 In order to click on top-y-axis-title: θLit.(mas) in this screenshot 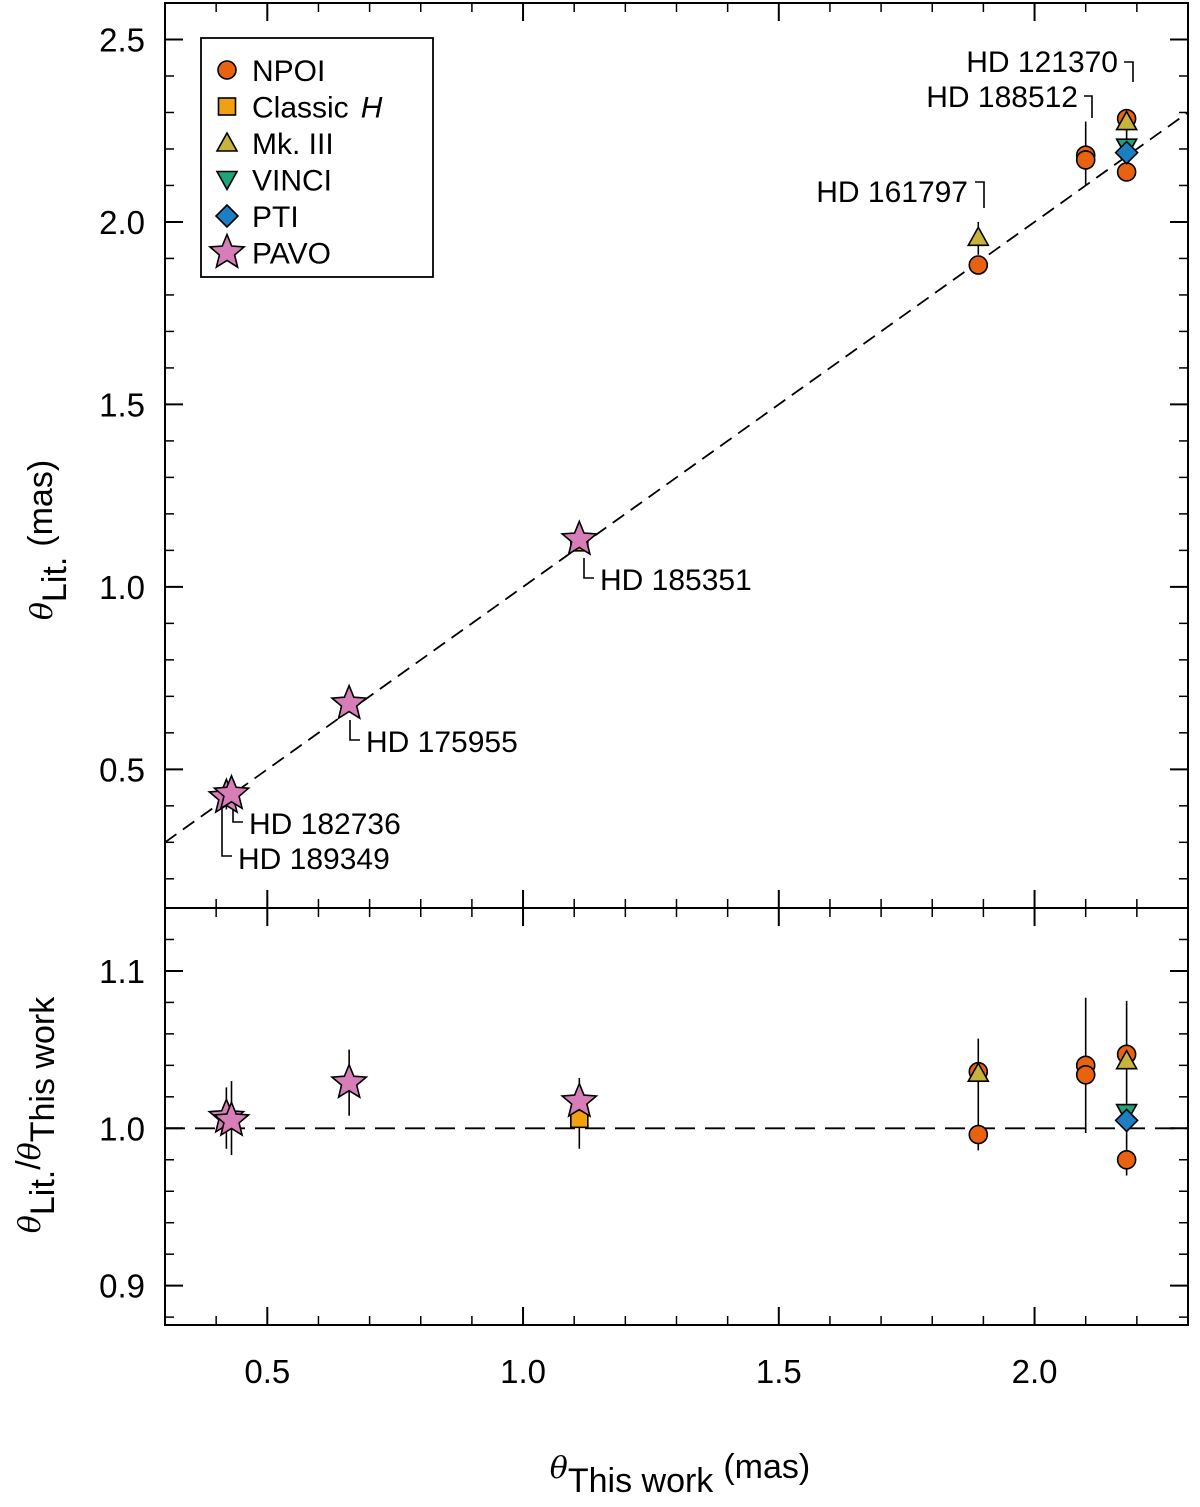, I will do `click(48, 540)`.